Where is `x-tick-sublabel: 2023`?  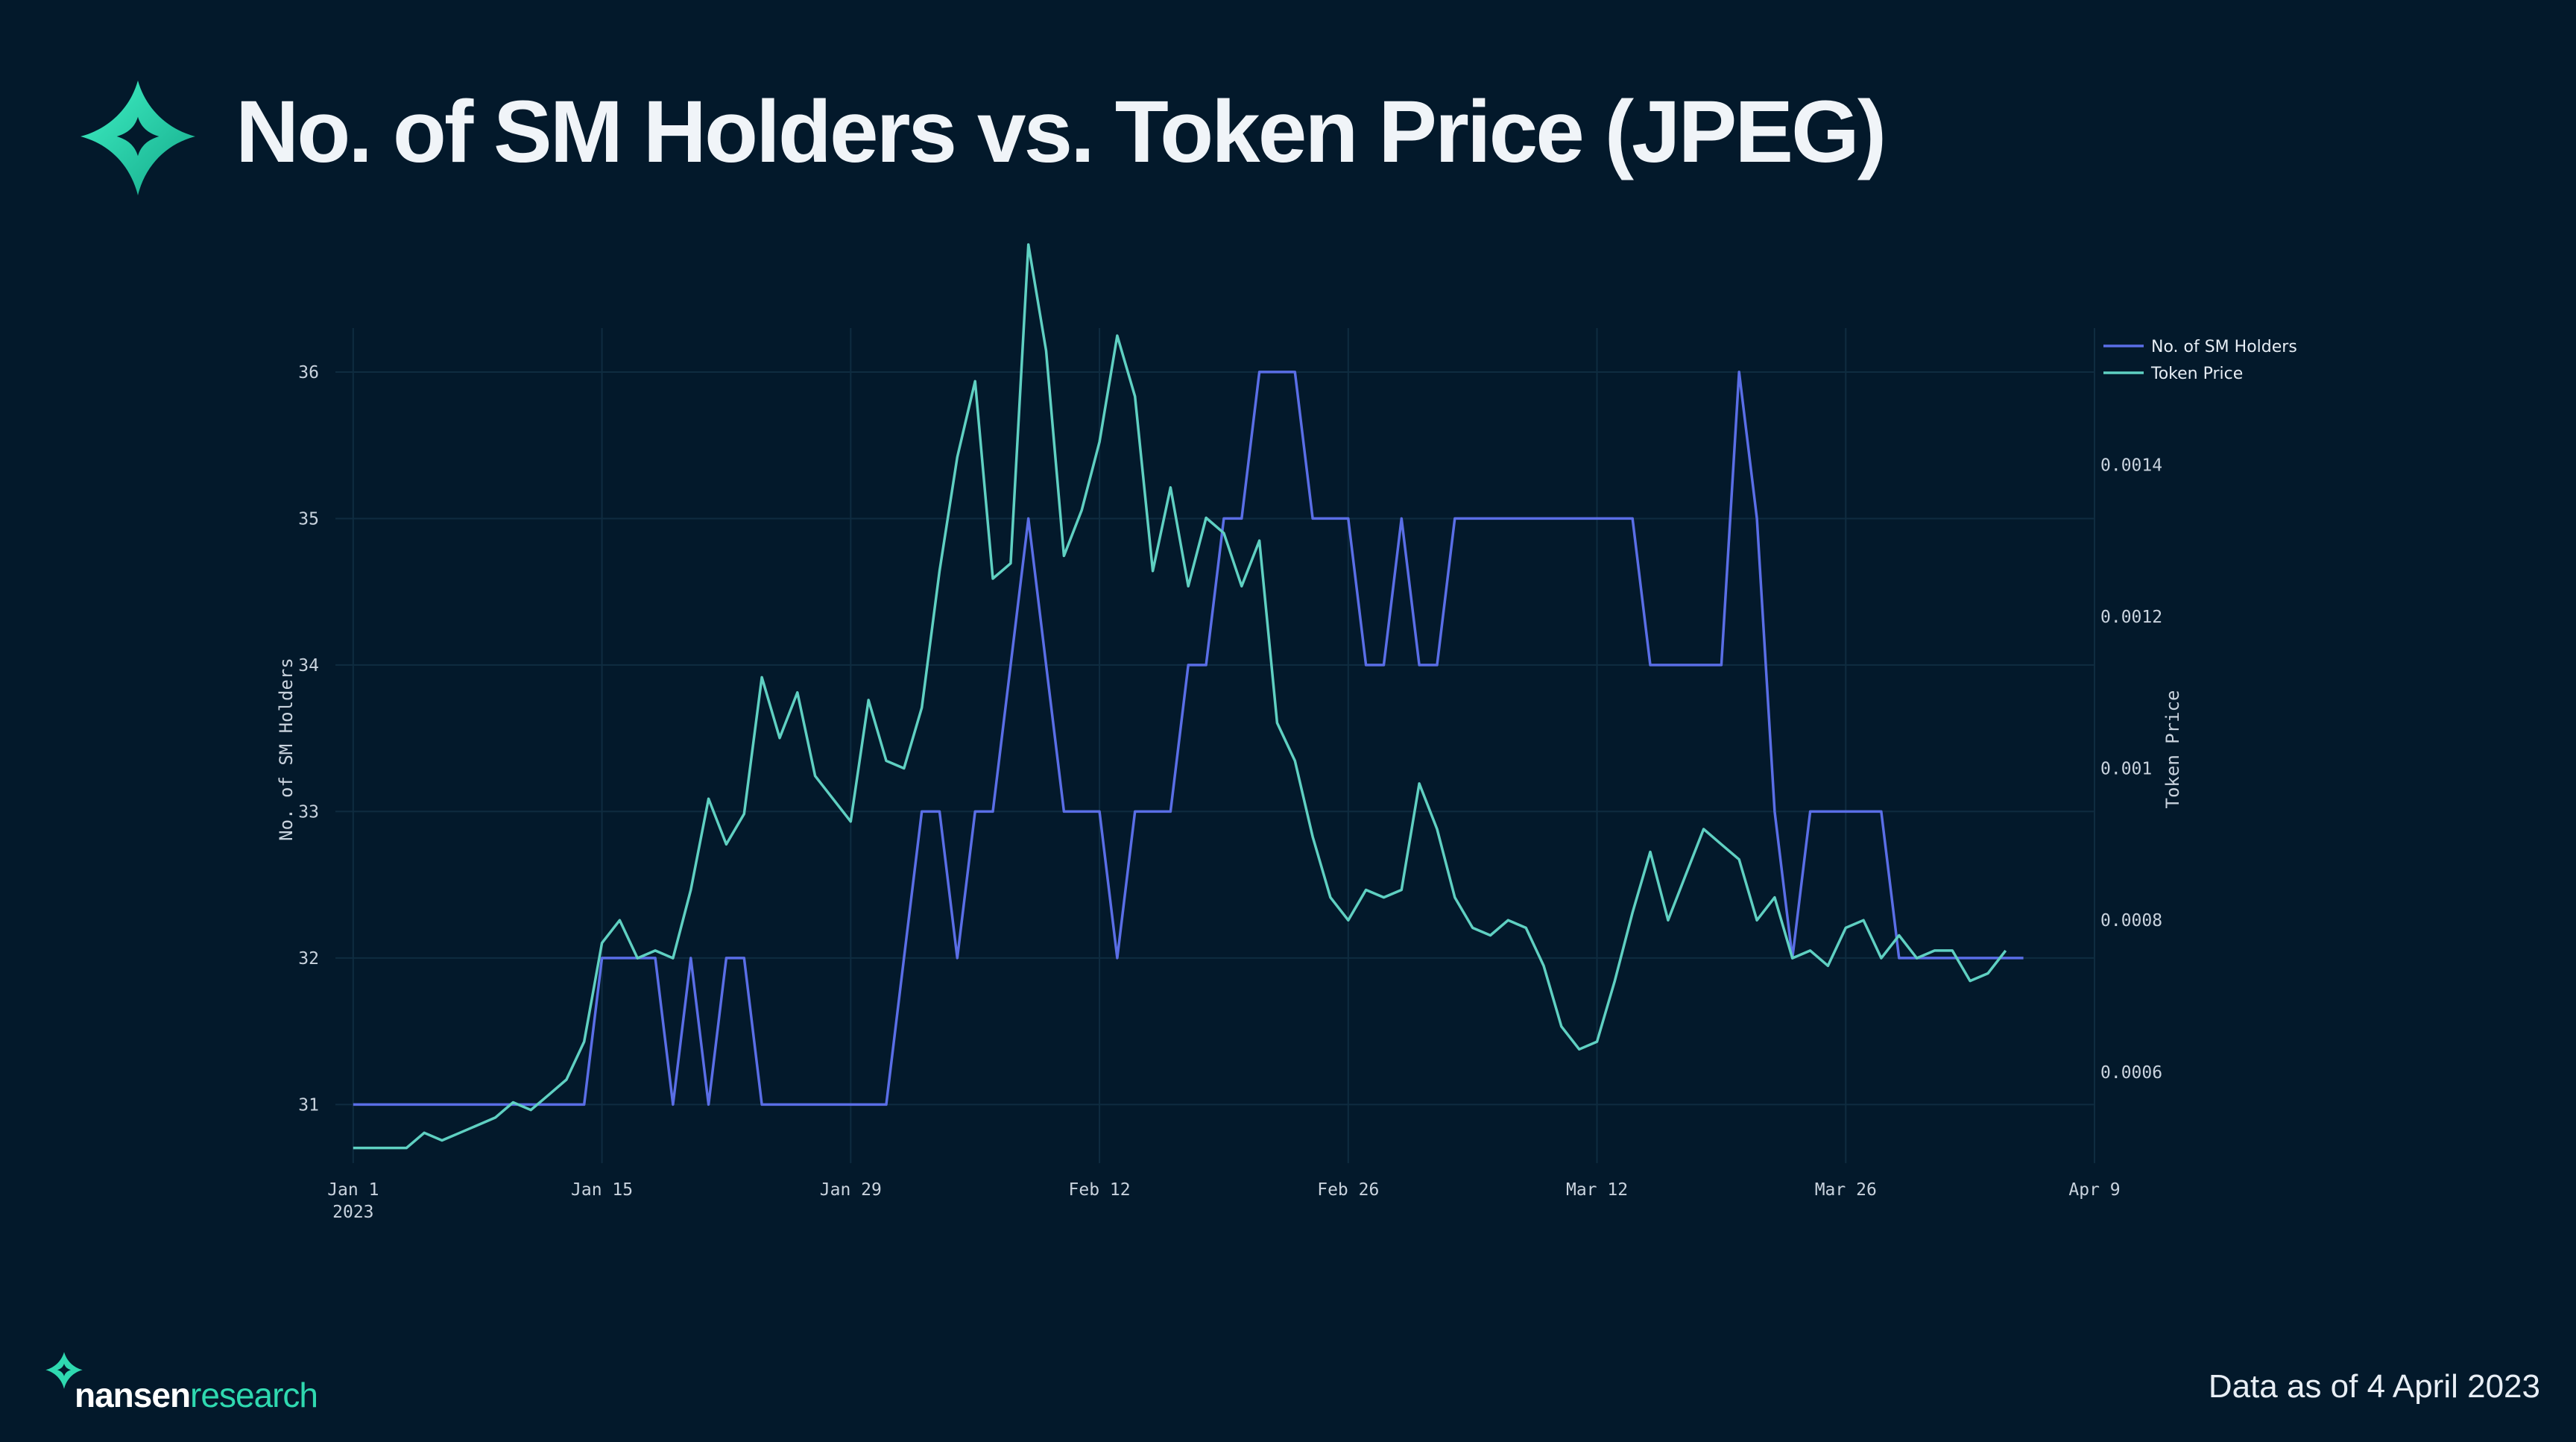
x-tick-sublabel: 2023 is located at coordinates (352, 1212).